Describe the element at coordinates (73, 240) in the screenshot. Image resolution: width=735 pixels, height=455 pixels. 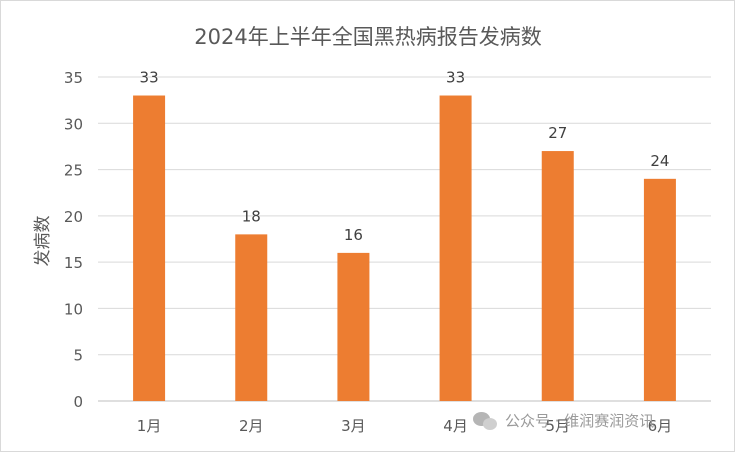
I see `y-tick-labels: 0 5 10 15 20 25 30 35` at that location.